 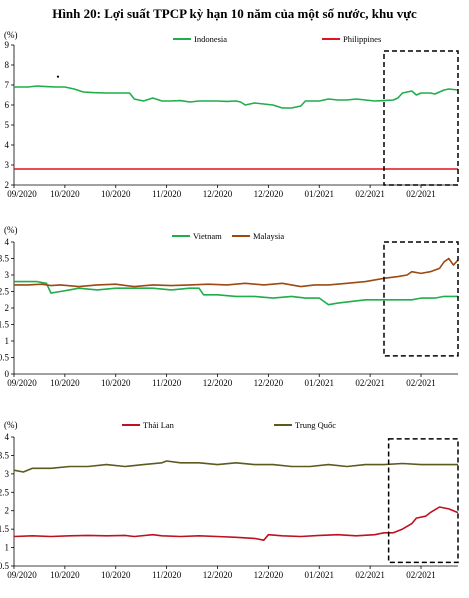 I want to click on y-tick-label: 6, so click(x=7, y=105).